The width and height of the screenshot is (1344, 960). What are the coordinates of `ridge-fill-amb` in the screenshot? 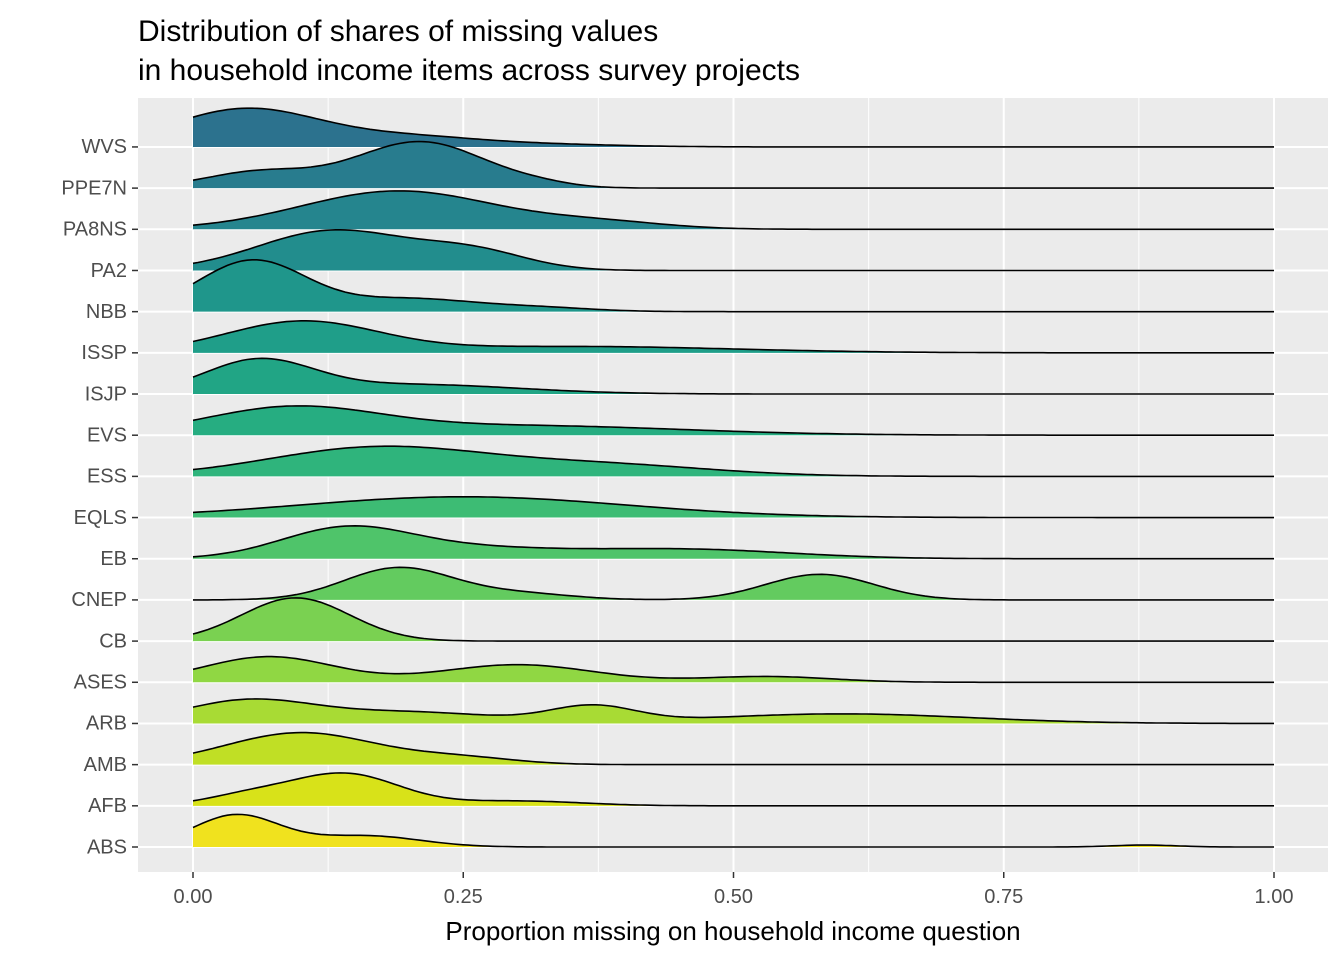 It's located at (733, 748).